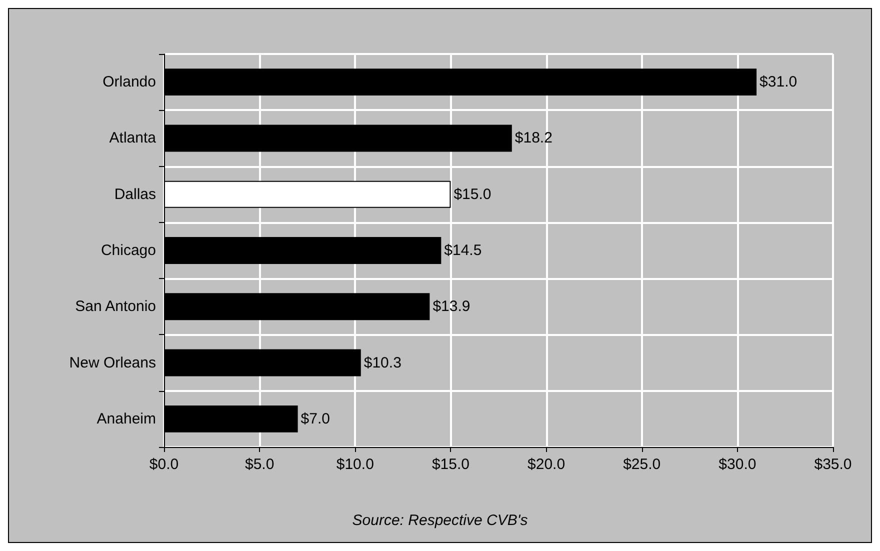  Describe the element at coordinates (259, 464) in the screenshot. I see `x-tick-label: $5.0` at that location.